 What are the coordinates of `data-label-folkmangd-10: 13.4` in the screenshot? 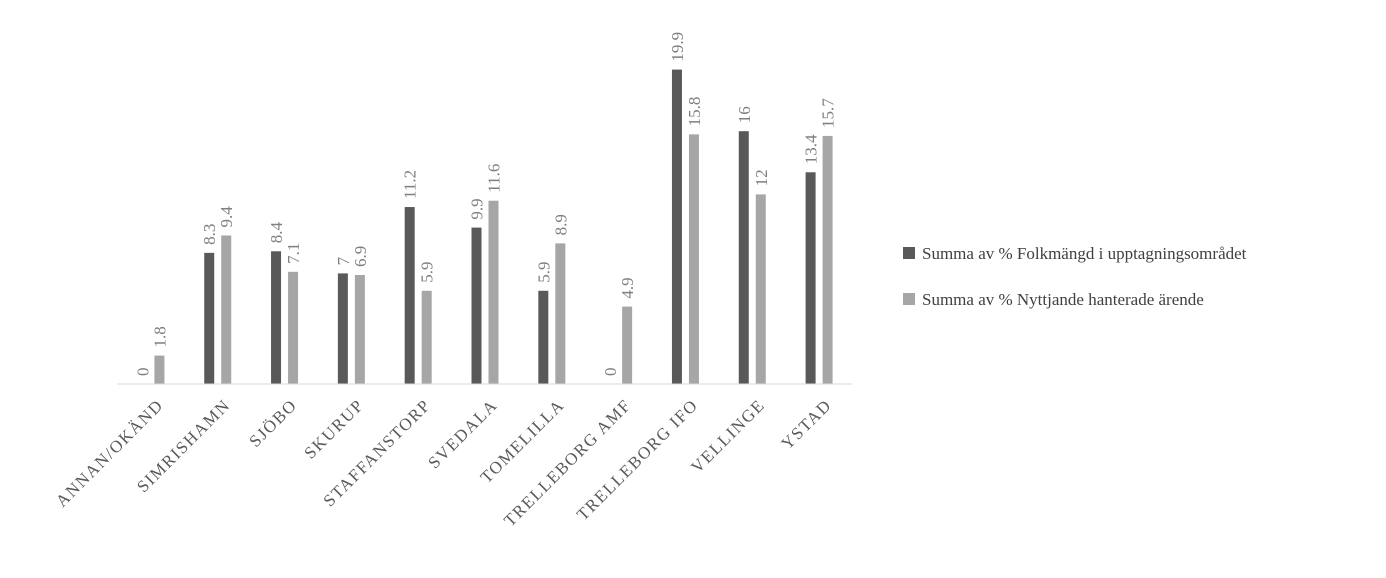 It's located at (811, 149).